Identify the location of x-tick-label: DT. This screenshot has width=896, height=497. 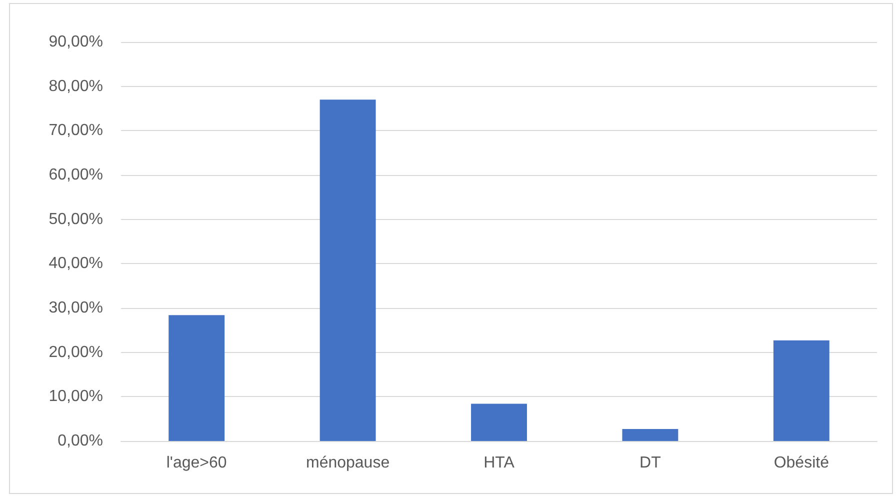
(651, 463).